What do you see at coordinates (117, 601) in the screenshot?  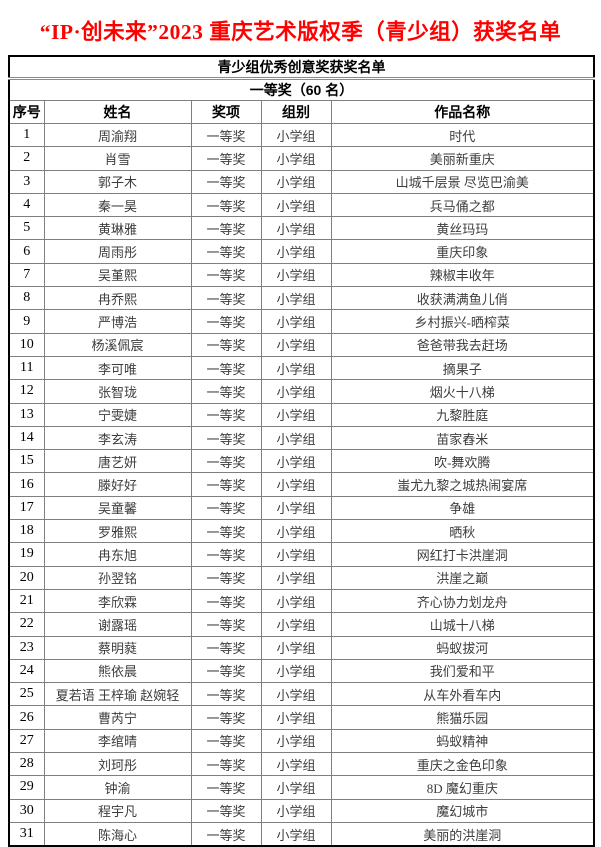 I see `name-cell: 李欣霖` at bounding box center [117, 601].